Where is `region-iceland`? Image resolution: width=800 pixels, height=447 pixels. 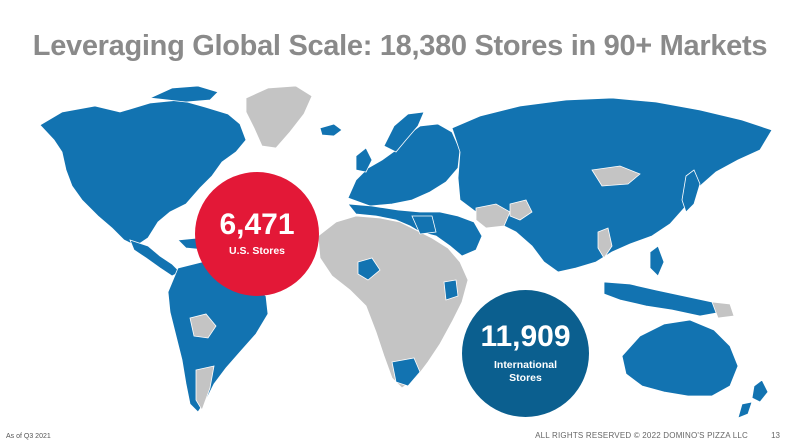
region-iceland is located at coordinates (331, 130).